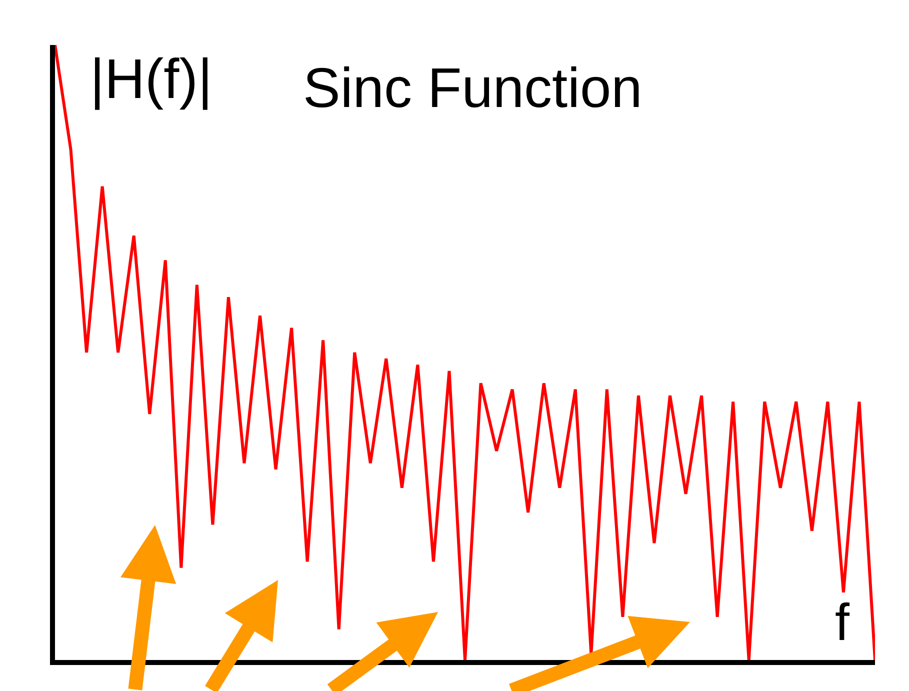 The image size is (909, 691). What do you see at coordinates (472, 87) in the screenshot?
I see `chart-title: Sinc Function` at bounding box center [472, 87].